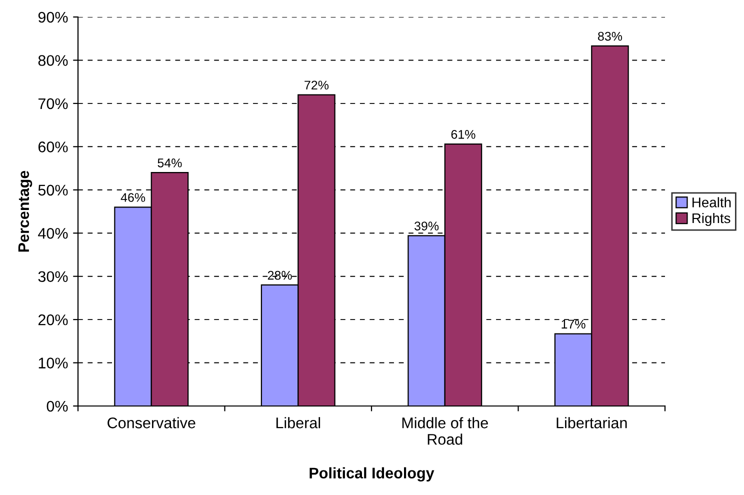 This screenshot has width=744, height=495. What do you see at coordinates (53, 320) in the screenshot?
I see `y-tick-label: 20%` at bounding box center [53, 320].